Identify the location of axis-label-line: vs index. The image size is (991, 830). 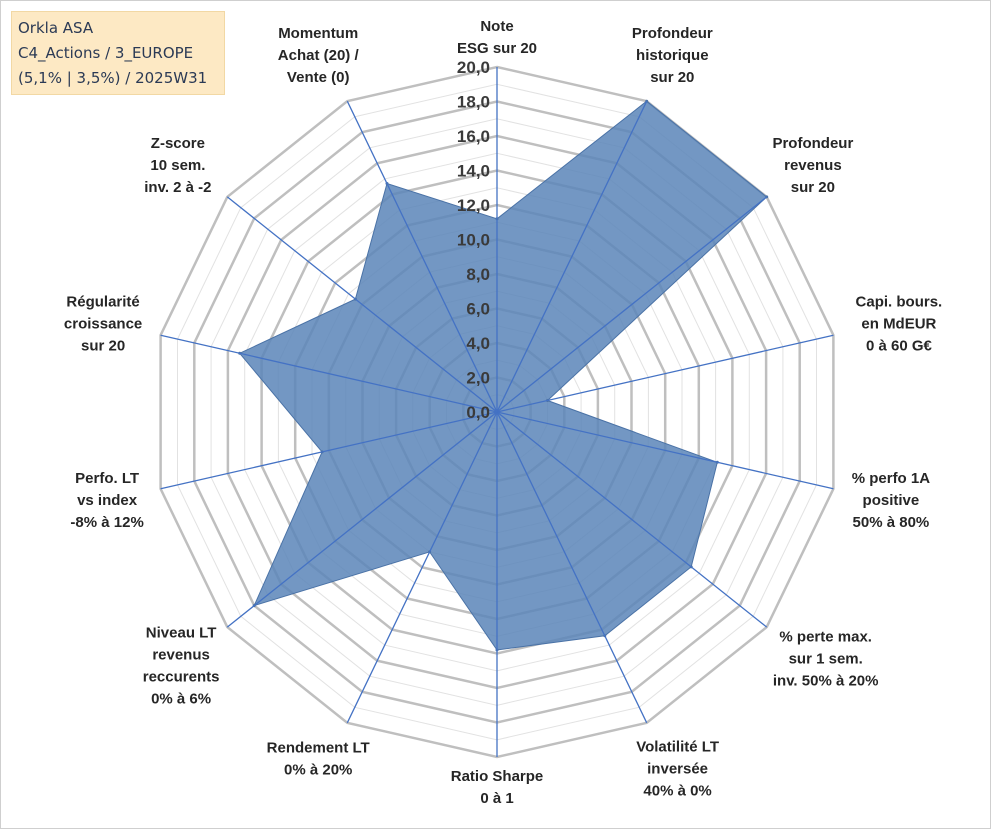
(107, 500).